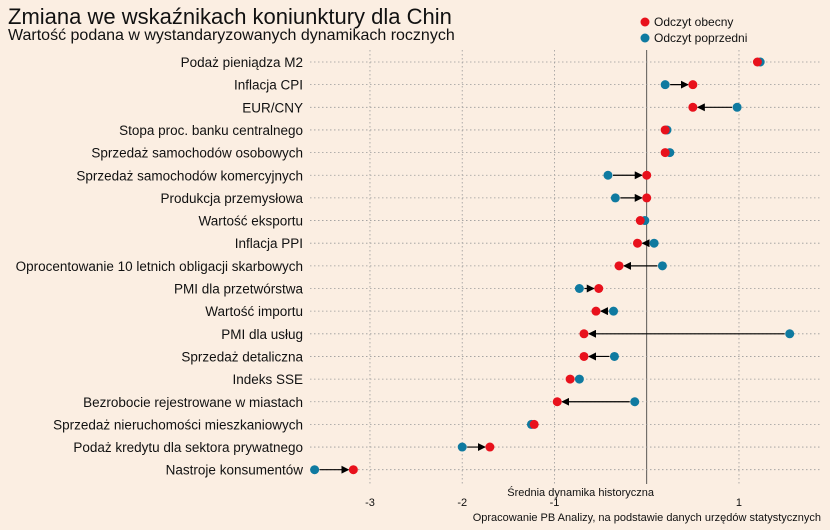 The width and height of the screenshot is (830, 530). I want to click on category-label: Sprzedaż nieruchomości mieszkaniowych, so click(178, 424).